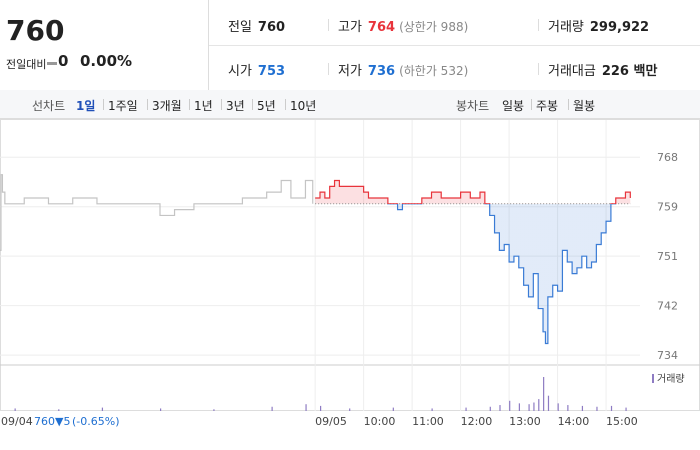  I want to click on period-tab: 10년, so click(303, 106).